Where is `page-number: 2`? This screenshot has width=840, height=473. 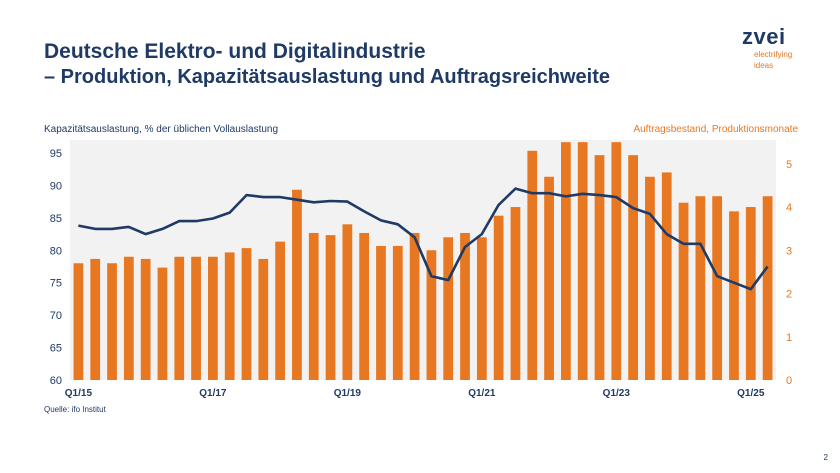
page-number: 2 is located at coordinates (825, 457).